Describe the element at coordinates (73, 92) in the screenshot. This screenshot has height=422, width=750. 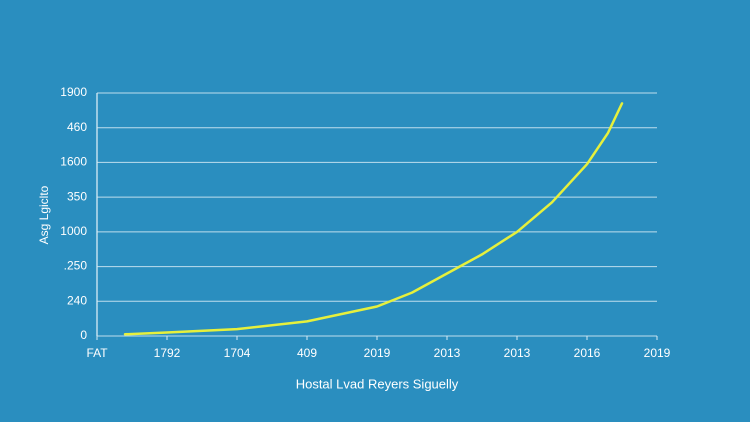
I see `y-tick-label: 1900` at that location.